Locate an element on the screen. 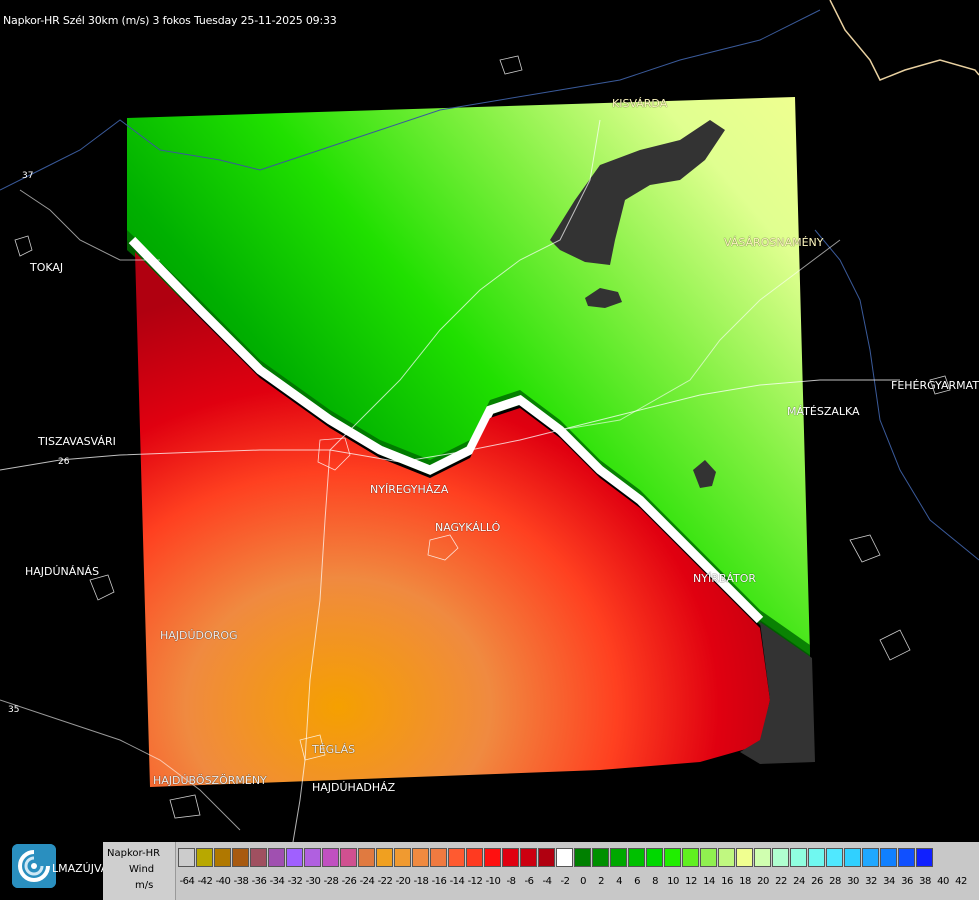 The height and width of the screenshot is (900, 979). road-east is located at coordinates (700, 335).